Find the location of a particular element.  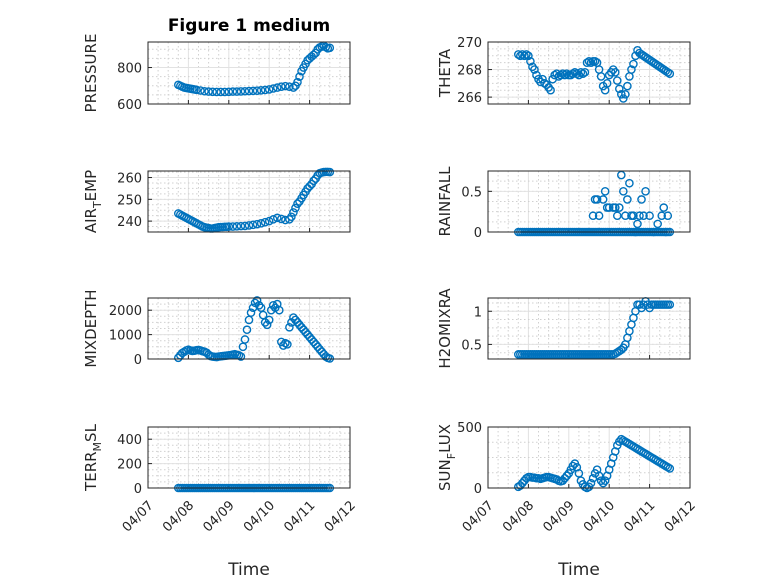

y-tick-label: 200 is located at coordinates (129, 465).